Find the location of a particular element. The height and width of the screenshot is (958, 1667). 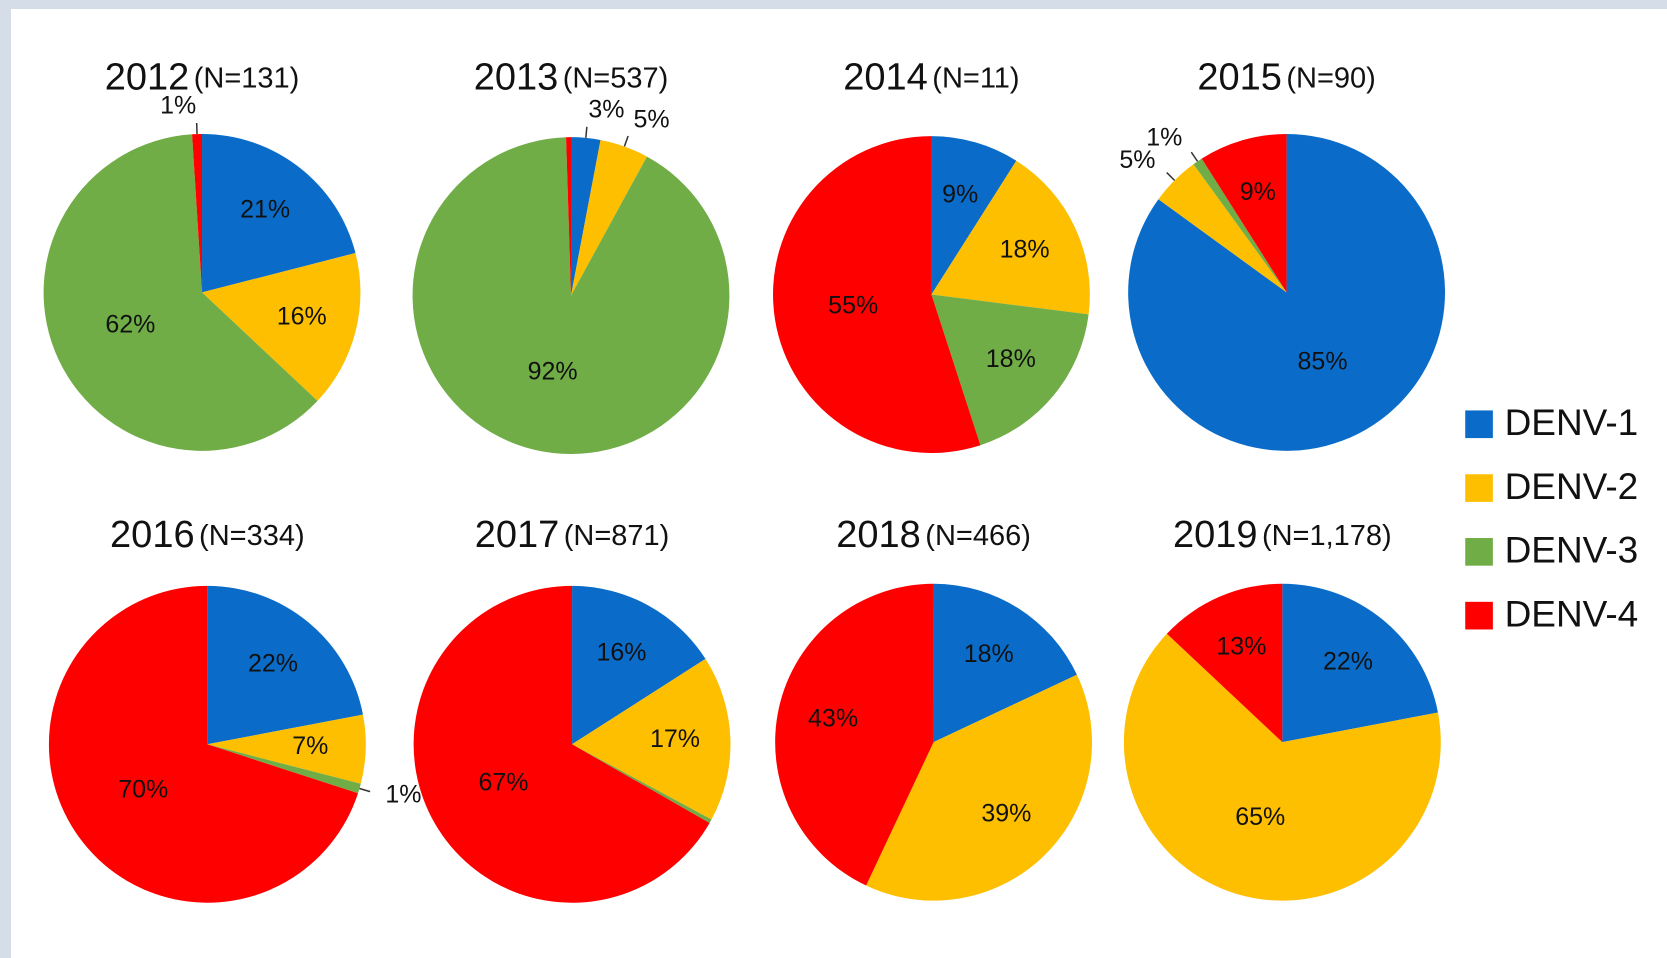

data-label: 65% is located at coordinates (1260, 817).